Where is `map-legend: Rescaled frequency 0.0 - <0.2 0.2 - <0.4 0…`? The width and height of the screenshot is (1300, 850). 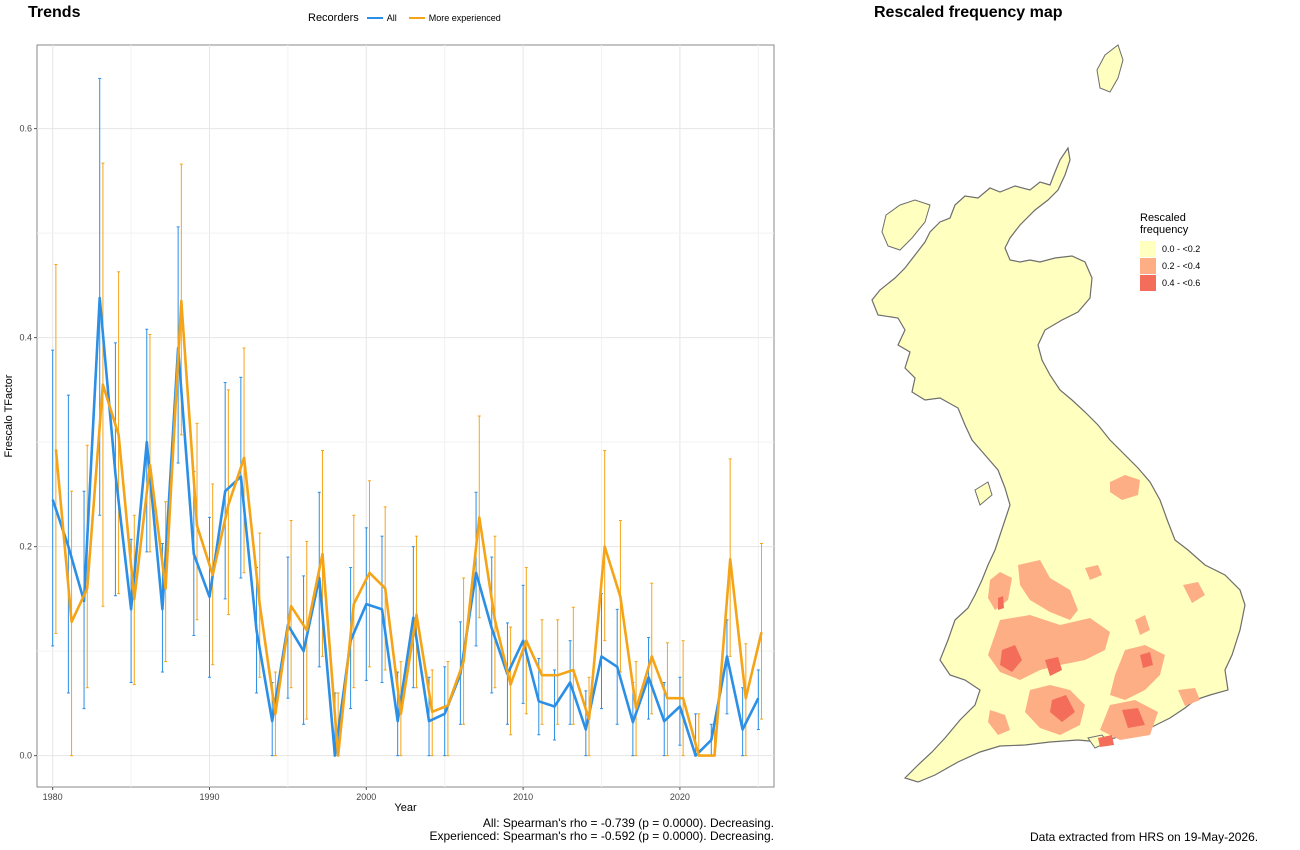
map-legend: Rescaled frequency 0.0 - <0.2 0.2 - <0.4 0… is located at coordinates (1170, 251).